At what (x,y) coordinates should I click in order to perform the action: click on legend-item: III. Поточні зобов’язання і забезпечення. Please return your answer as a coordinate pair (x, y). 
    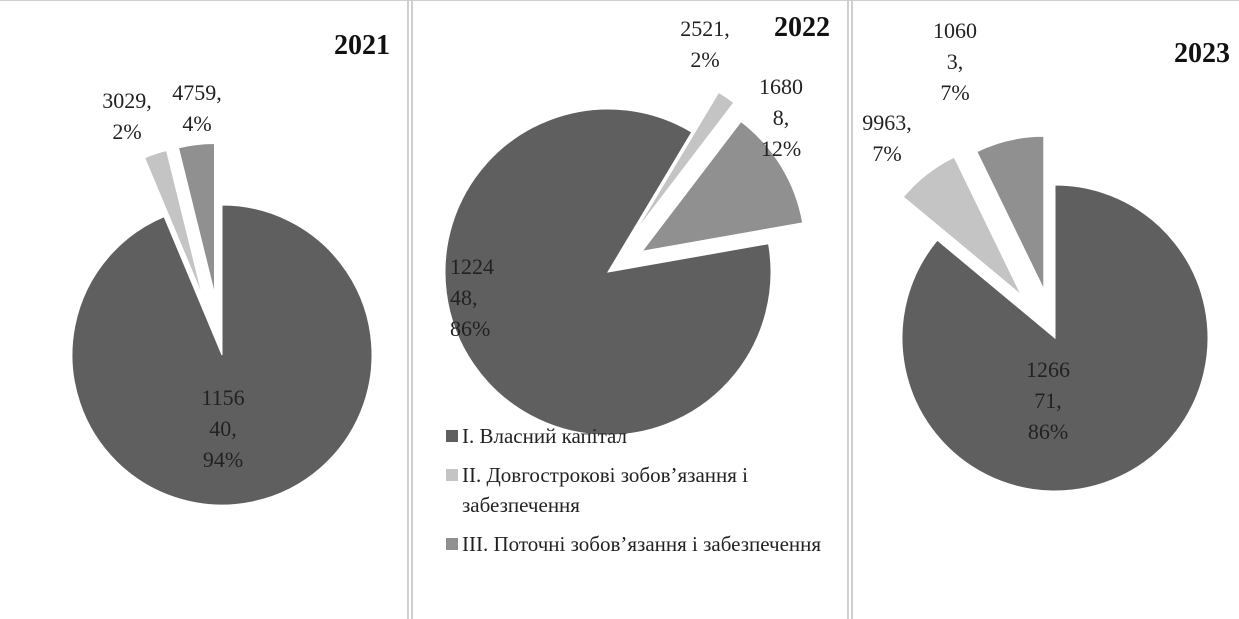
    Looking at the image, I should click on (643, 544).